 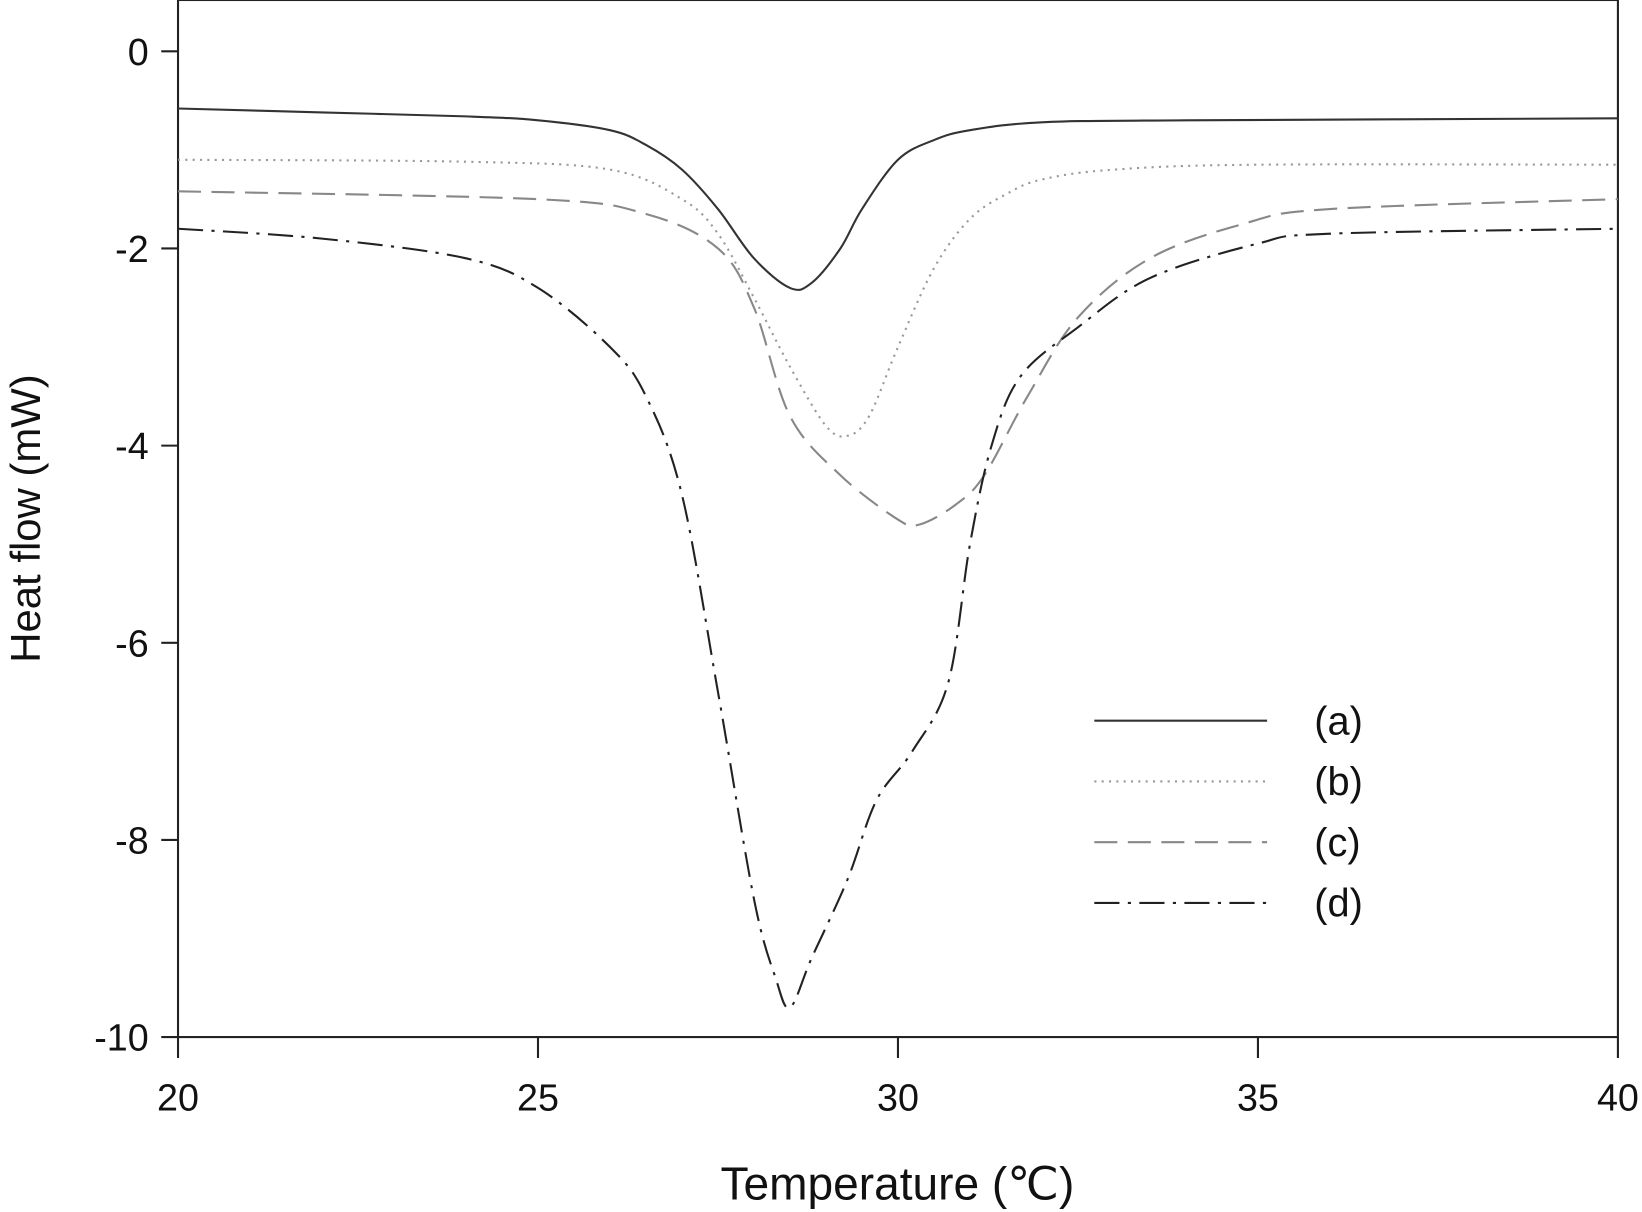 I want to click on legend-label: (a), so click(x=1338, y=721).